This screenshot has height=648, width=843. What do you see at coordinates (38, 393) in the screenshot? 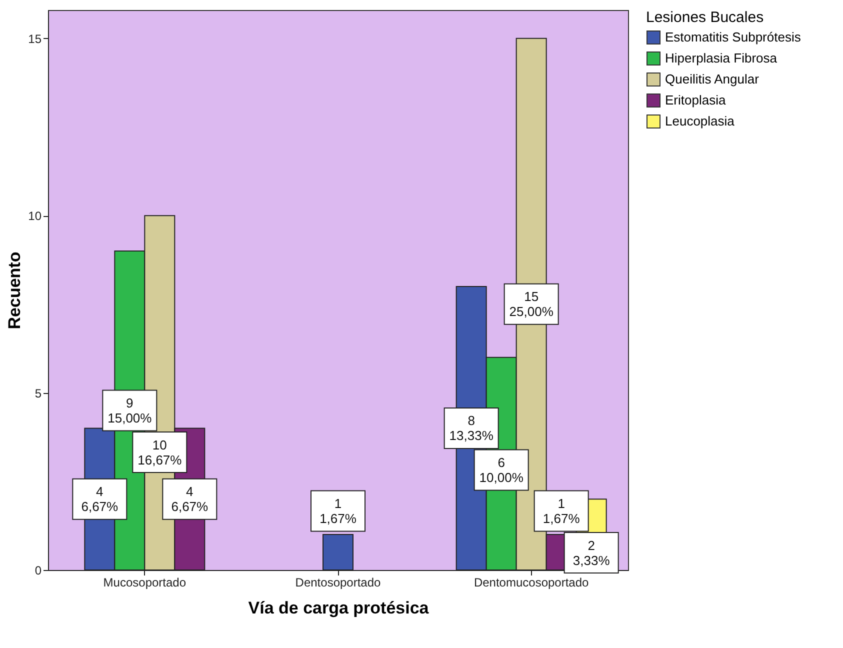
I see `y-tick-label: 5` at bounding box center [38, 393].